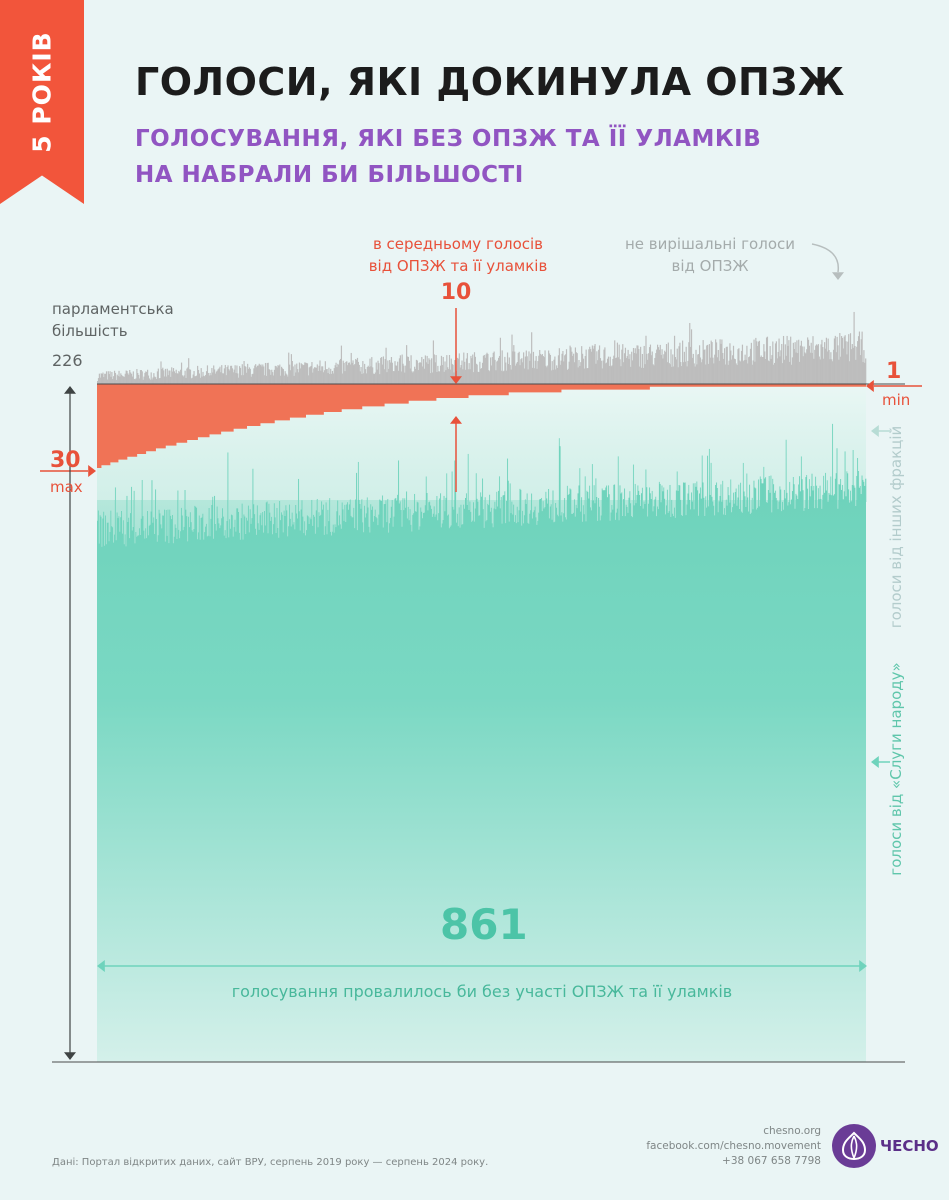 The width and height of the screenshot is (949, 1200). I want to click on brand-name: ЧЕСНО, so click(909, 1146).